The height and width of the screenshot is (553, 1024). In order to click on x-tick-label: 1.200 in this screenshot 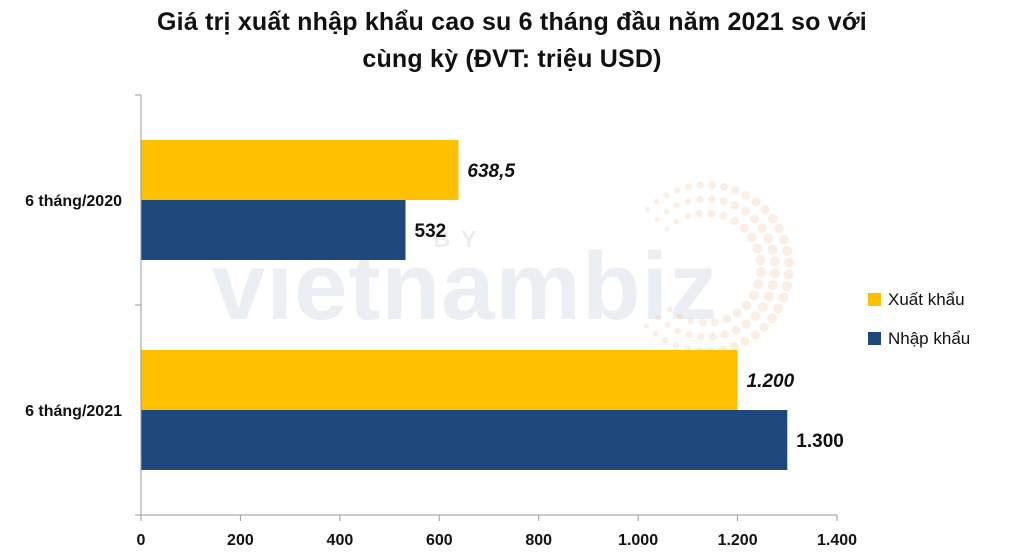, I will do `click(738, 540)`.